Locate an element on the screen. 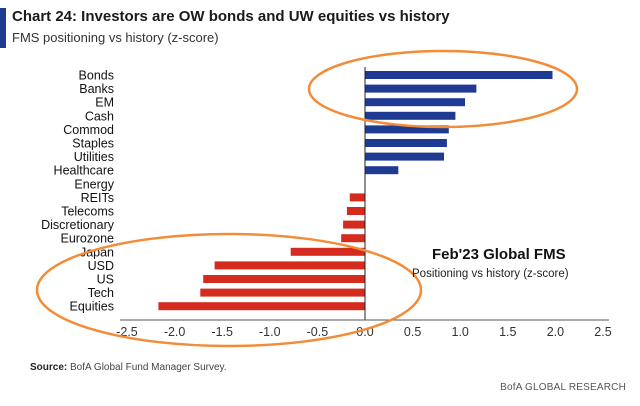 Image resolution: width=640 pixels, height=406 pixels. source-note: Source: BofA Global Fund Manager Survey. is located at coordinates (128, 367).